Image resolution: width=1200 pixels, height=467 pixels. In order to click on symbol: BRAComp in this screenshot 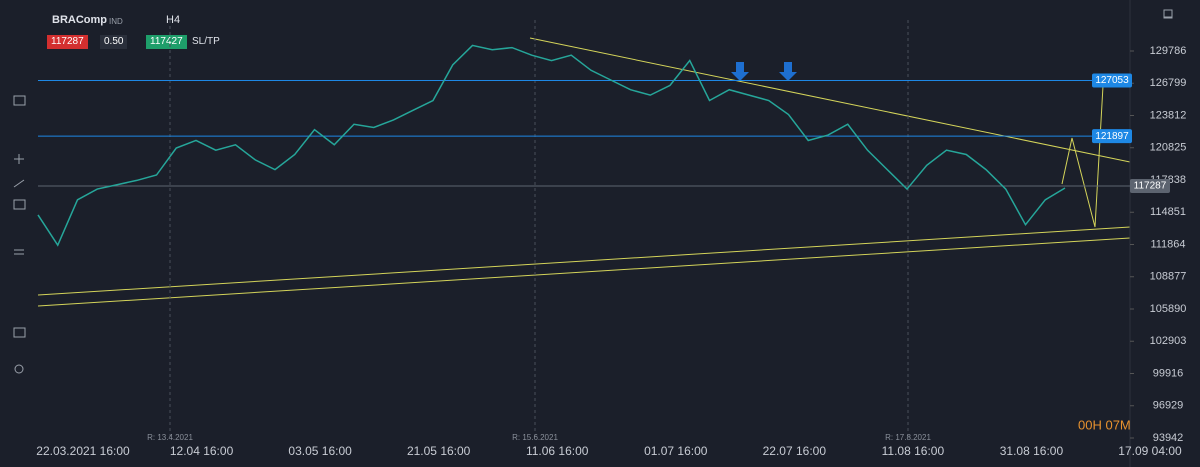, I will do `click(79, 20)`.